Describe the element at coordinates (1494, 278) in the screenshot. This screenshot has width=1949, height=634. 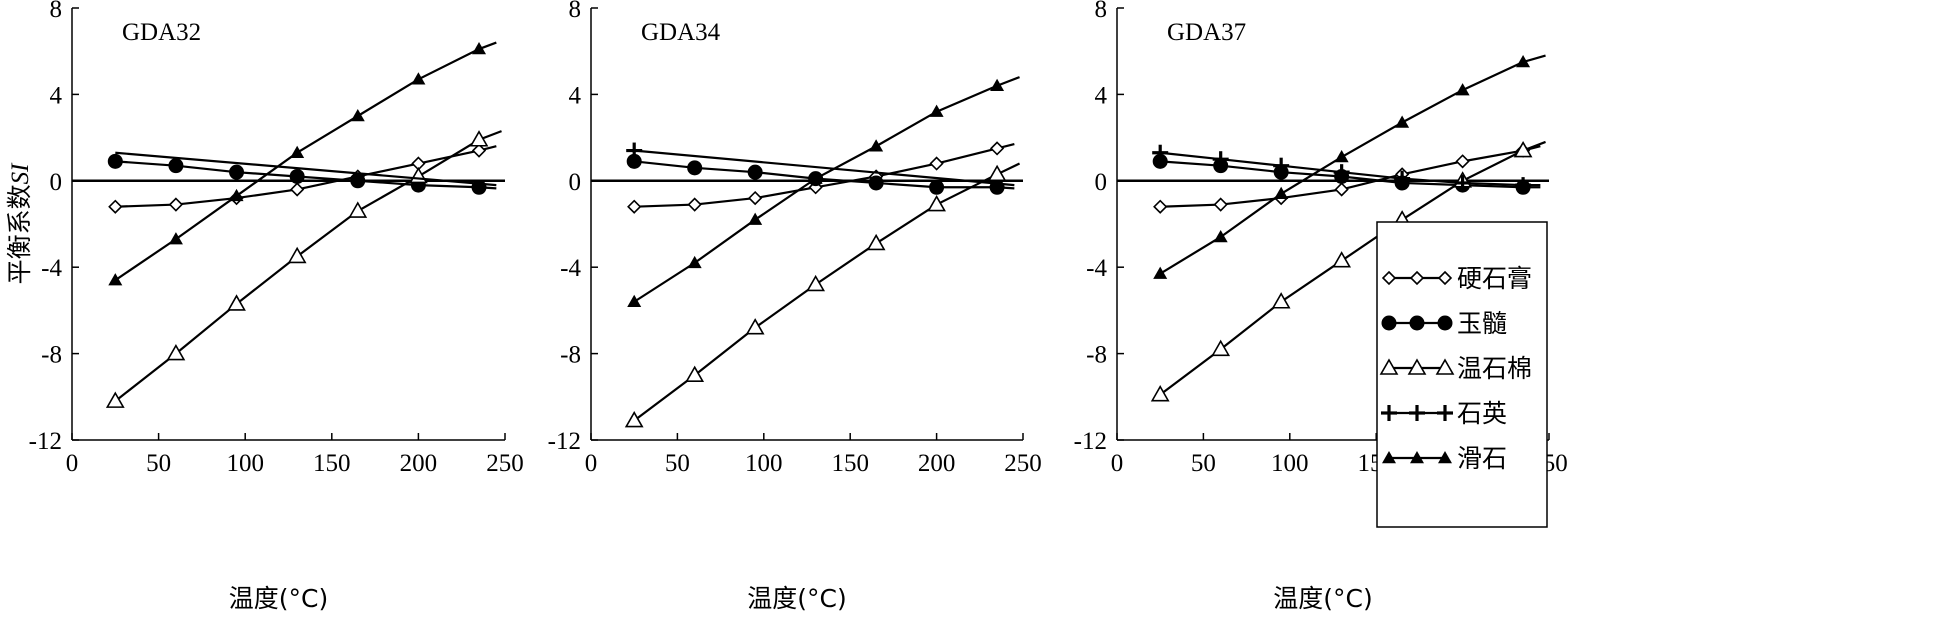
I see `legend-label: 硬石膏` at that location.